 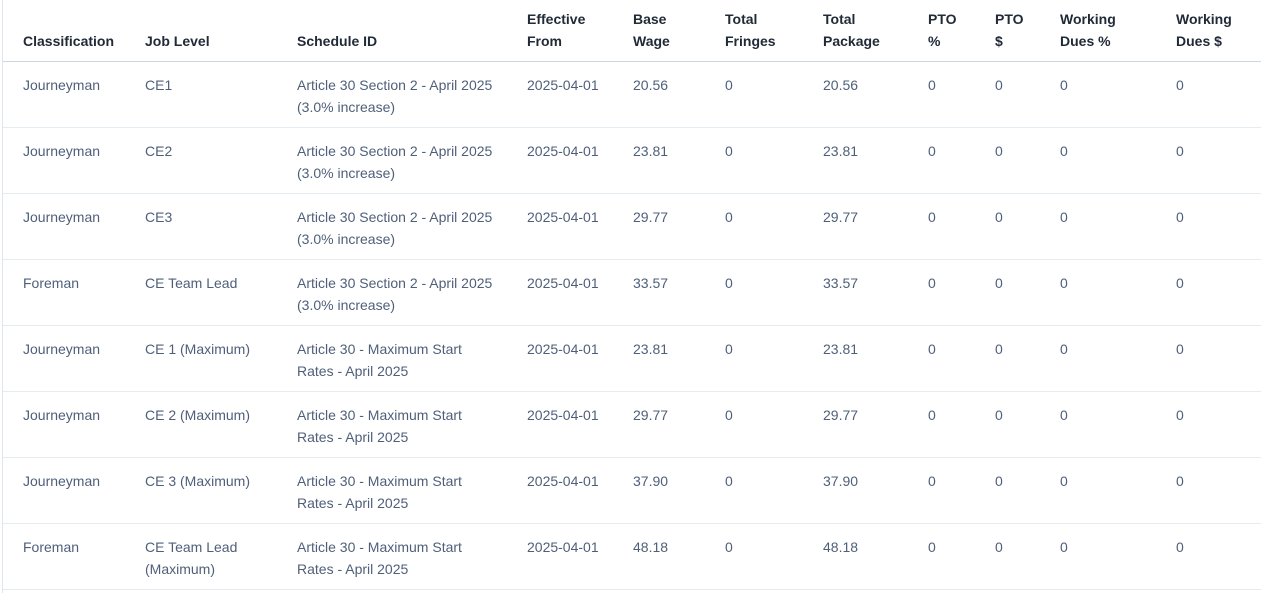 I want to click on cell-job-level: CE2, so click(x=221, y=160).